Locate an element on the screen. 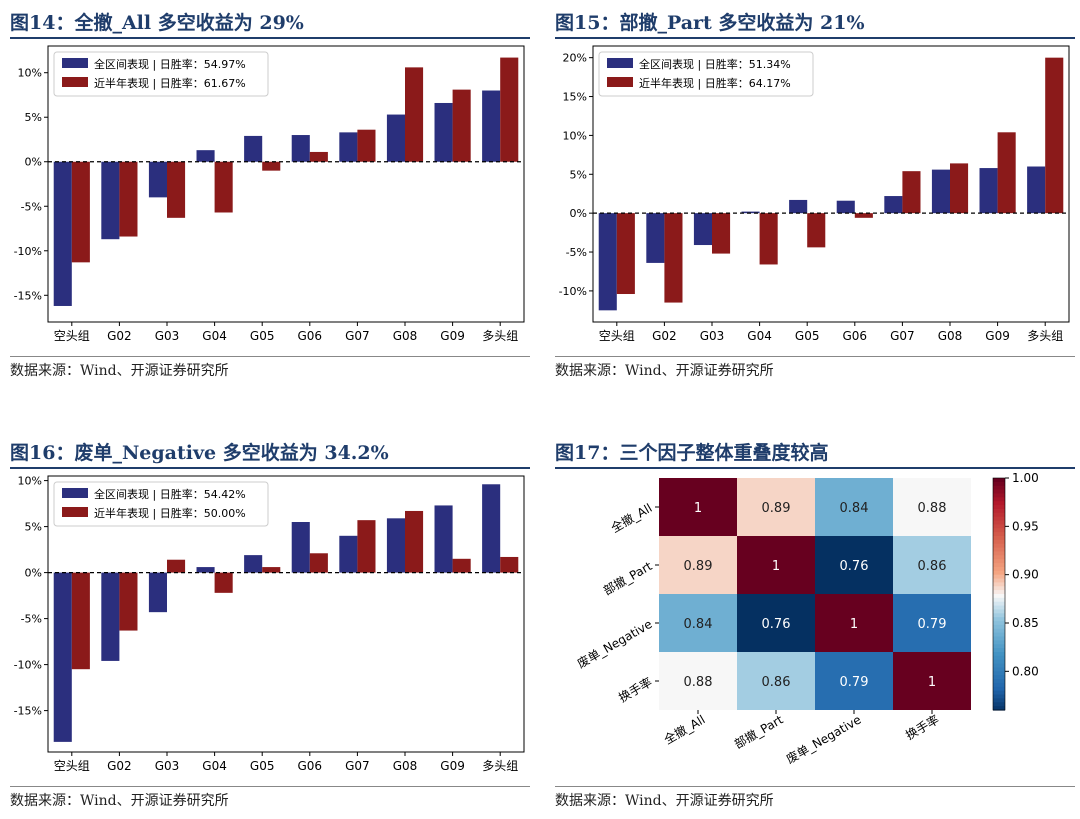  colorbar-tick-label: 0.95 is located at coordinates (1025, 526).